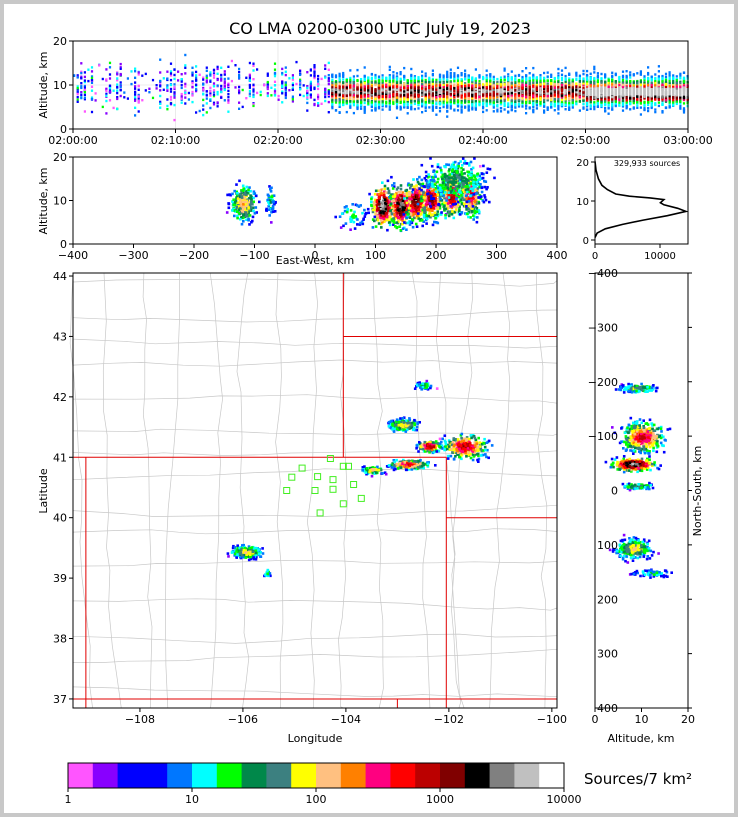  I want to click on ew-xtick: 400, so click(557, 255).